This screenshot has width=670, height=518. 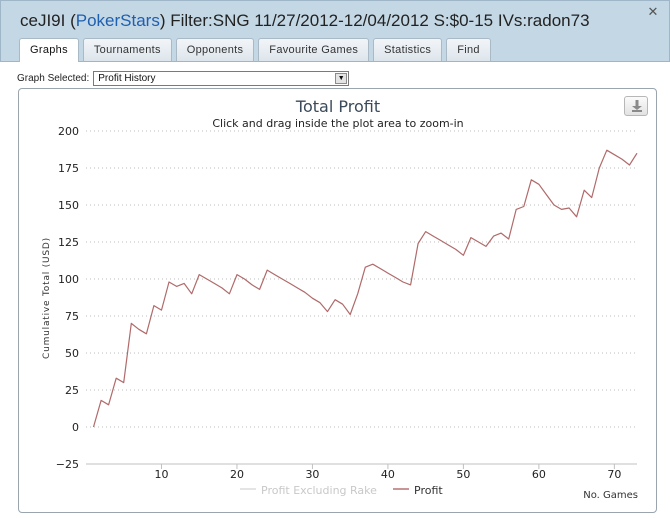 What do you see at coordinates (215, 49) in the screenshot?
I see `tab-opponents: Opponents` at bounding box center [215, 49].